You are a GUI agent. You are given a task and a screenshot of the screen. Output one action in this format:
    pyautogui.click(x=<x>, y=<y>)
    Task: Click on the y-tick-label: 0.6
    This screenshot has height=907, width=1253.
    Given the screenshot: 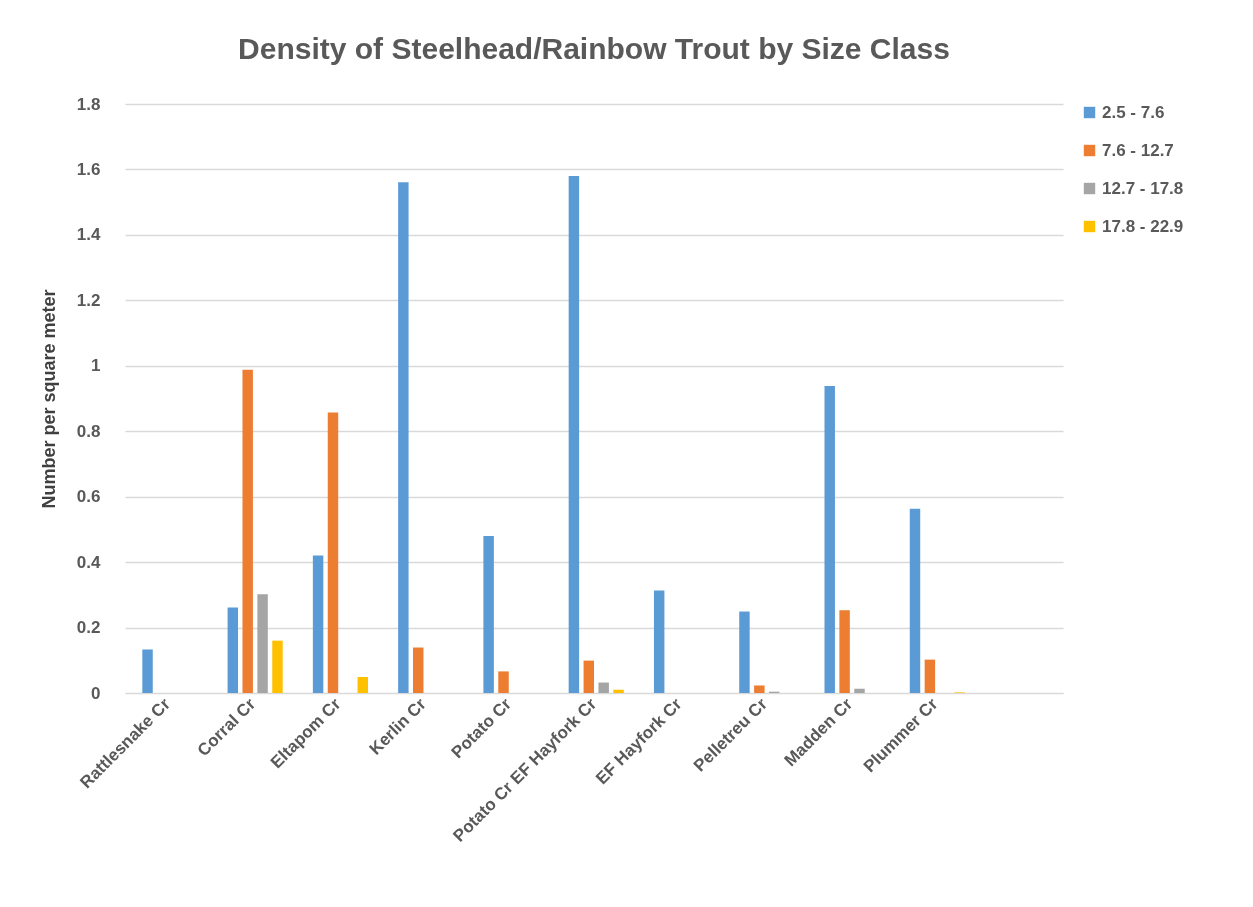 What is the action you would take?
    pyautogui.click(x=88, y=497)
    